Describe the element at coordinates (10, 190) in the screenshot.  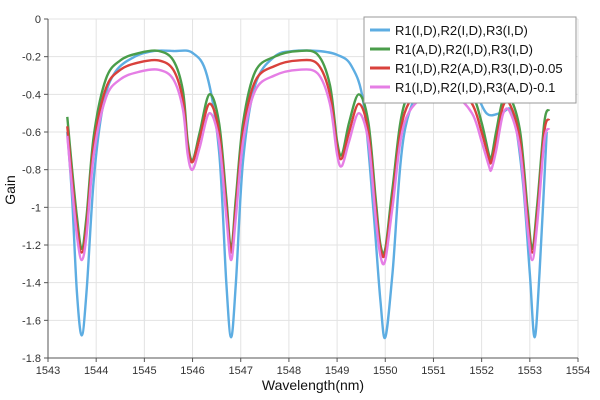
I see `y-axis-title: Gain` at that location.